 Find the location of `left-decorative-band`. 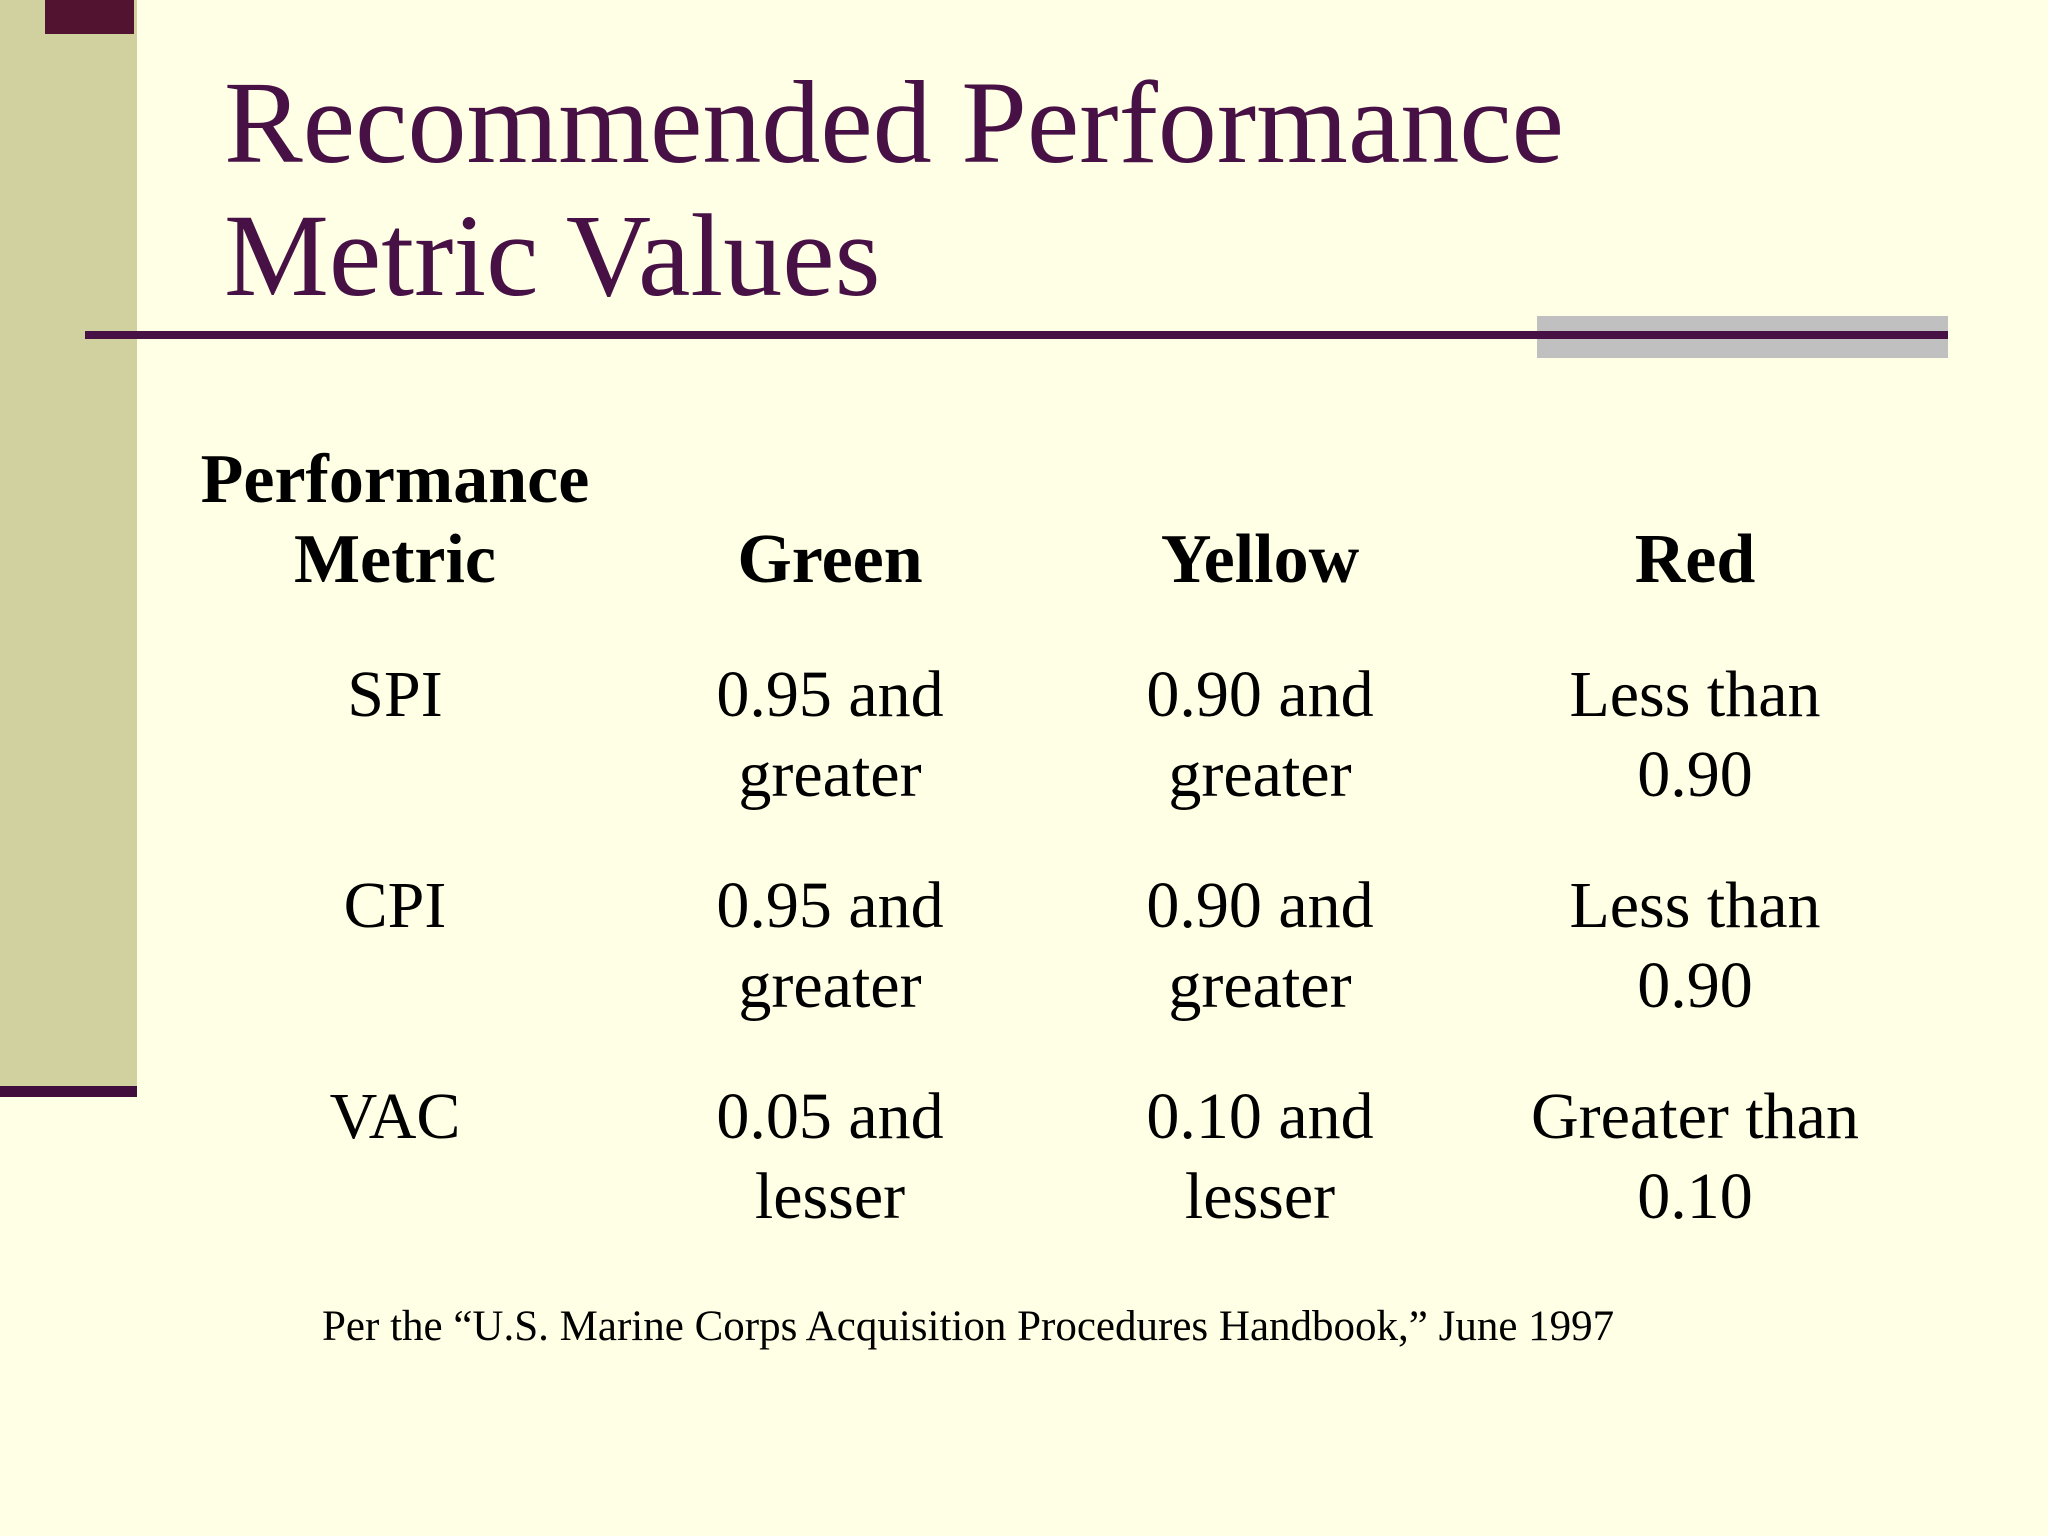

left-decorative-band is located at coordinates (68, 543).